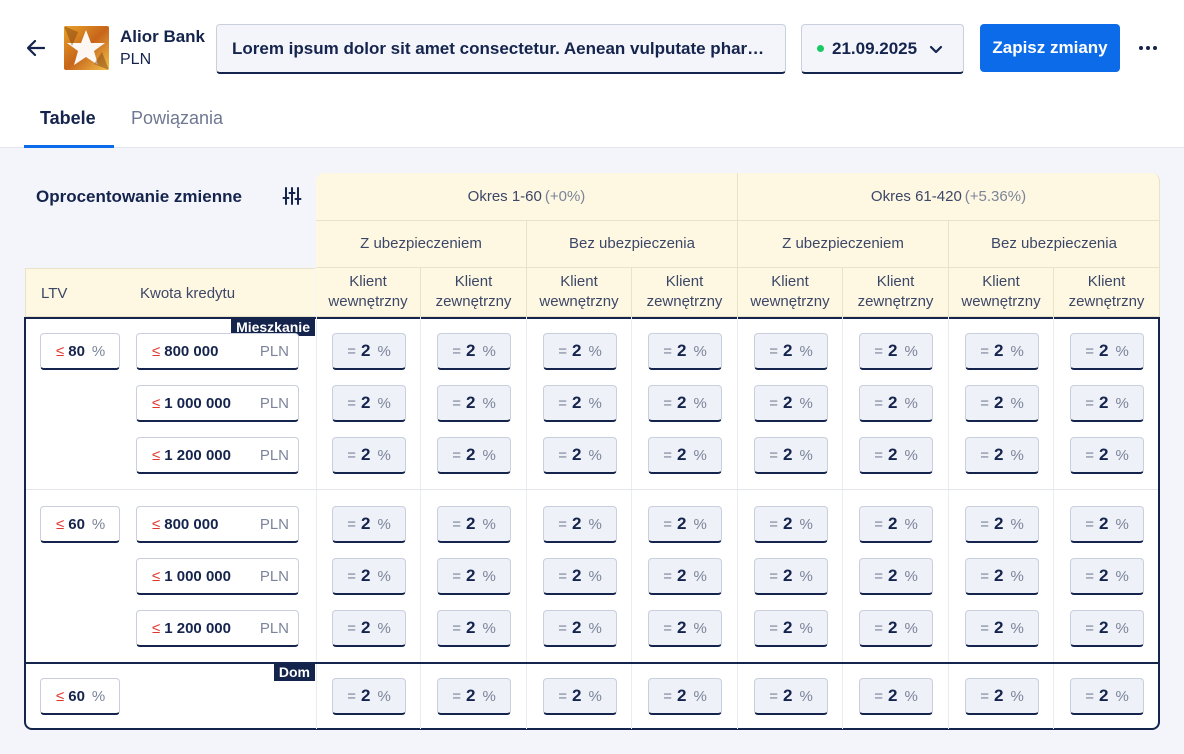 This screenshot has width=1184, height=754. What do you see at coordinates (1148, 48) in the screenshot?
I see `more-horizontal-icon` at bounding box center [1148, 48].